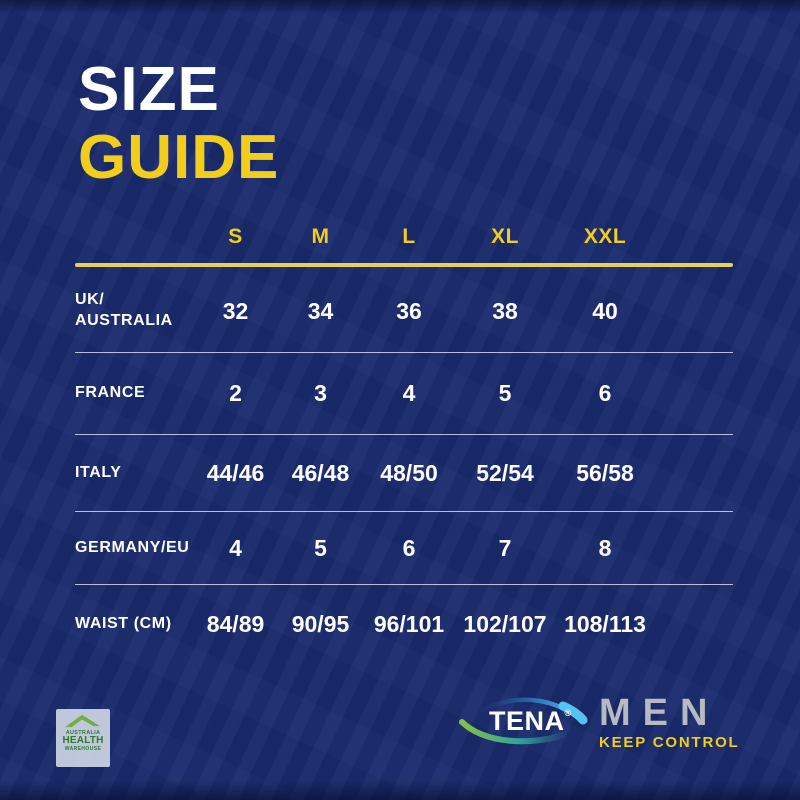 The height and width of the screenshot is (800, 800). Describe the element at coordinates (409, 236) in the screenshot. I see `column-header-l: L` at that location.